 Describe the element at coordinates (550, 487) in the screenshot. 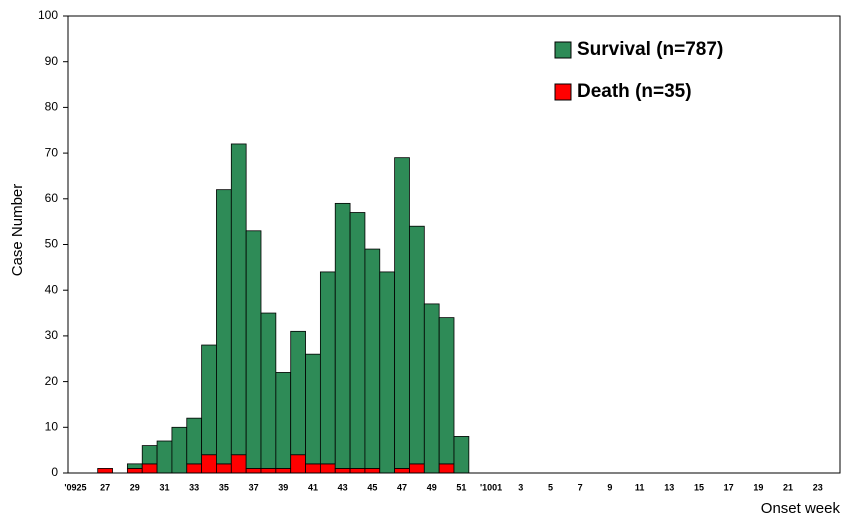

I see `x-tick-label: 5` at that location.